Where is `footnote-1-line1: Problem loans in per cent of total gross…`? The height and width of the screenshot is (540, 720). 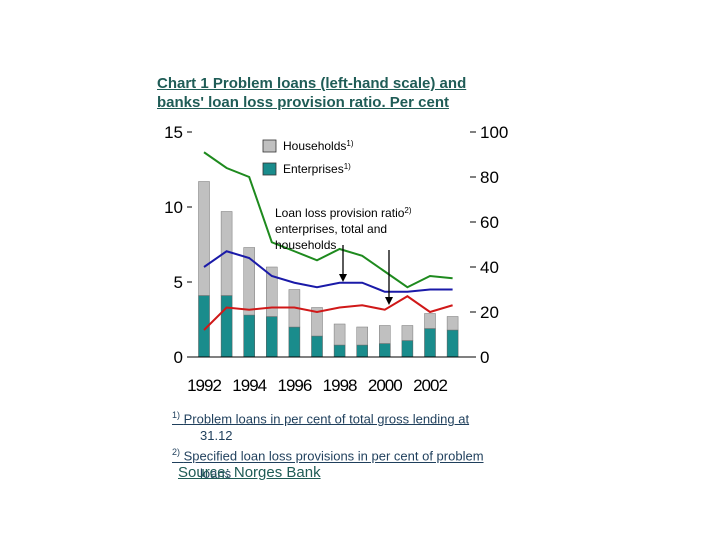
footnote-1-line1: Problem loans in per cent of total gross… is located at coordinates (326, 419).